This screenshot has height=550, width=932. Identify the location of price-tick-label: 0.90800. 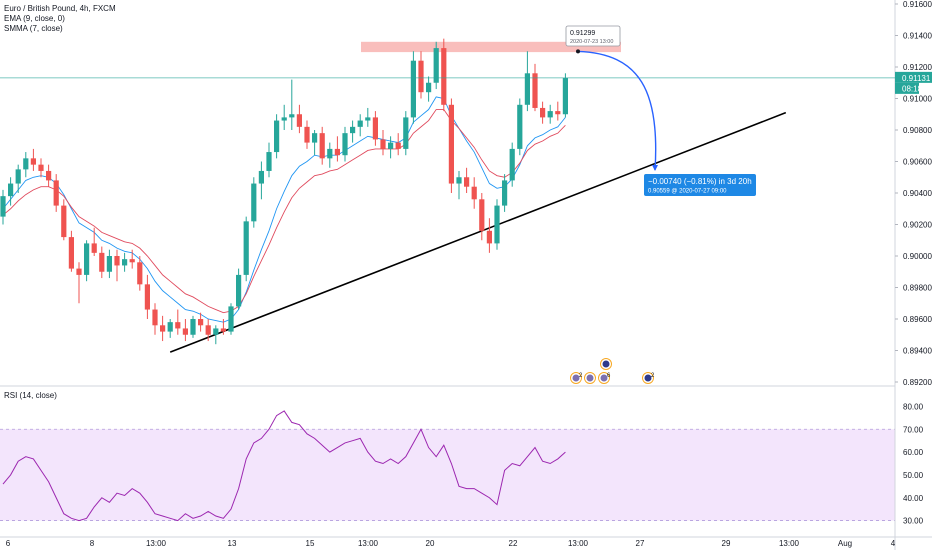
(917, 130).